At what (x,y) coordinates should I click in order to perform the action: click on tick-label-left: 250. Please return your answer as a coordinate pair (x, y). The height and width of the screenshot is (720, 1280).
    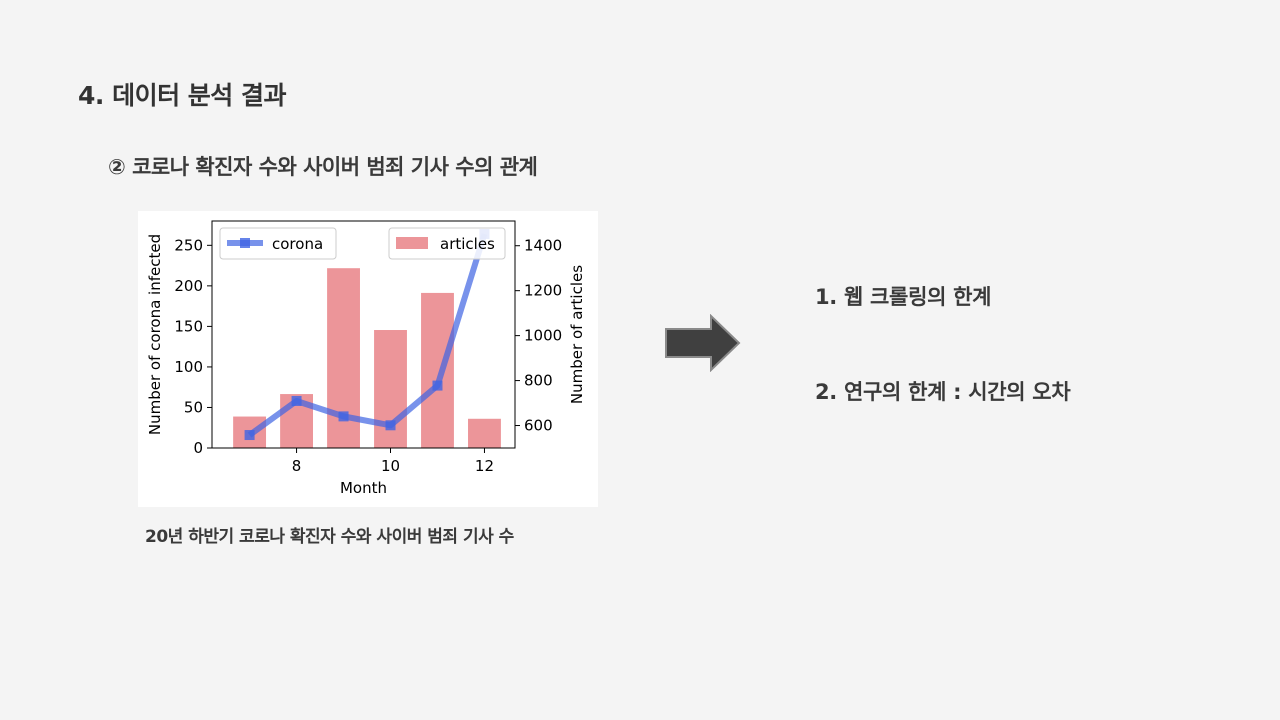
    Looking at the image, I should click on (188, 245).